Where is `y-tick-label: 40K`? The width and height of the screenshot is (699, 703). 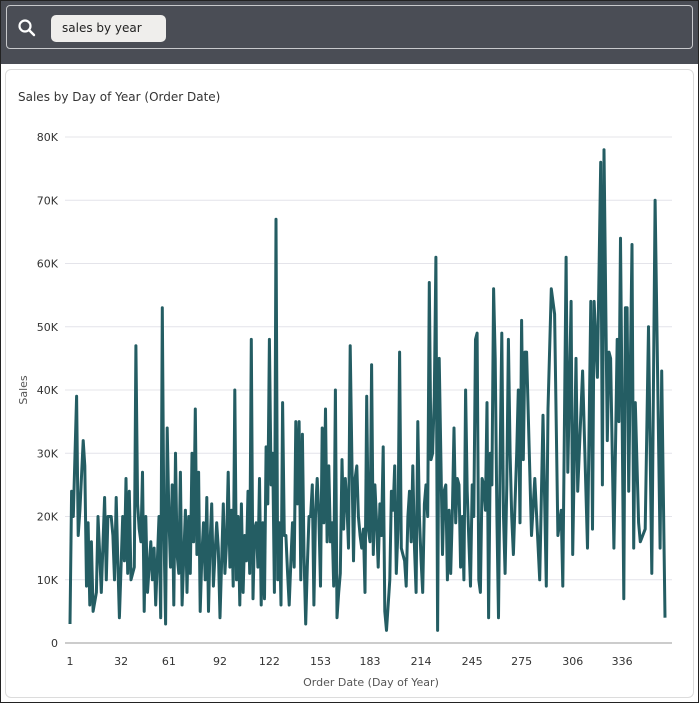 y-tick-label: 40K is located at coordinates (48, 390).